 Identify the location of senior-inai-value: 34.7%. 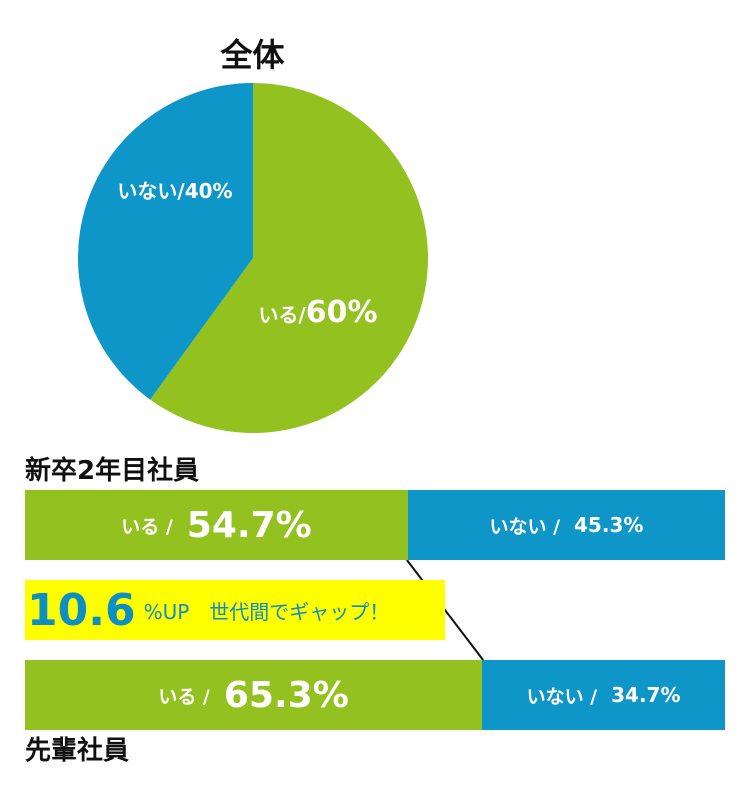
(646, 695).